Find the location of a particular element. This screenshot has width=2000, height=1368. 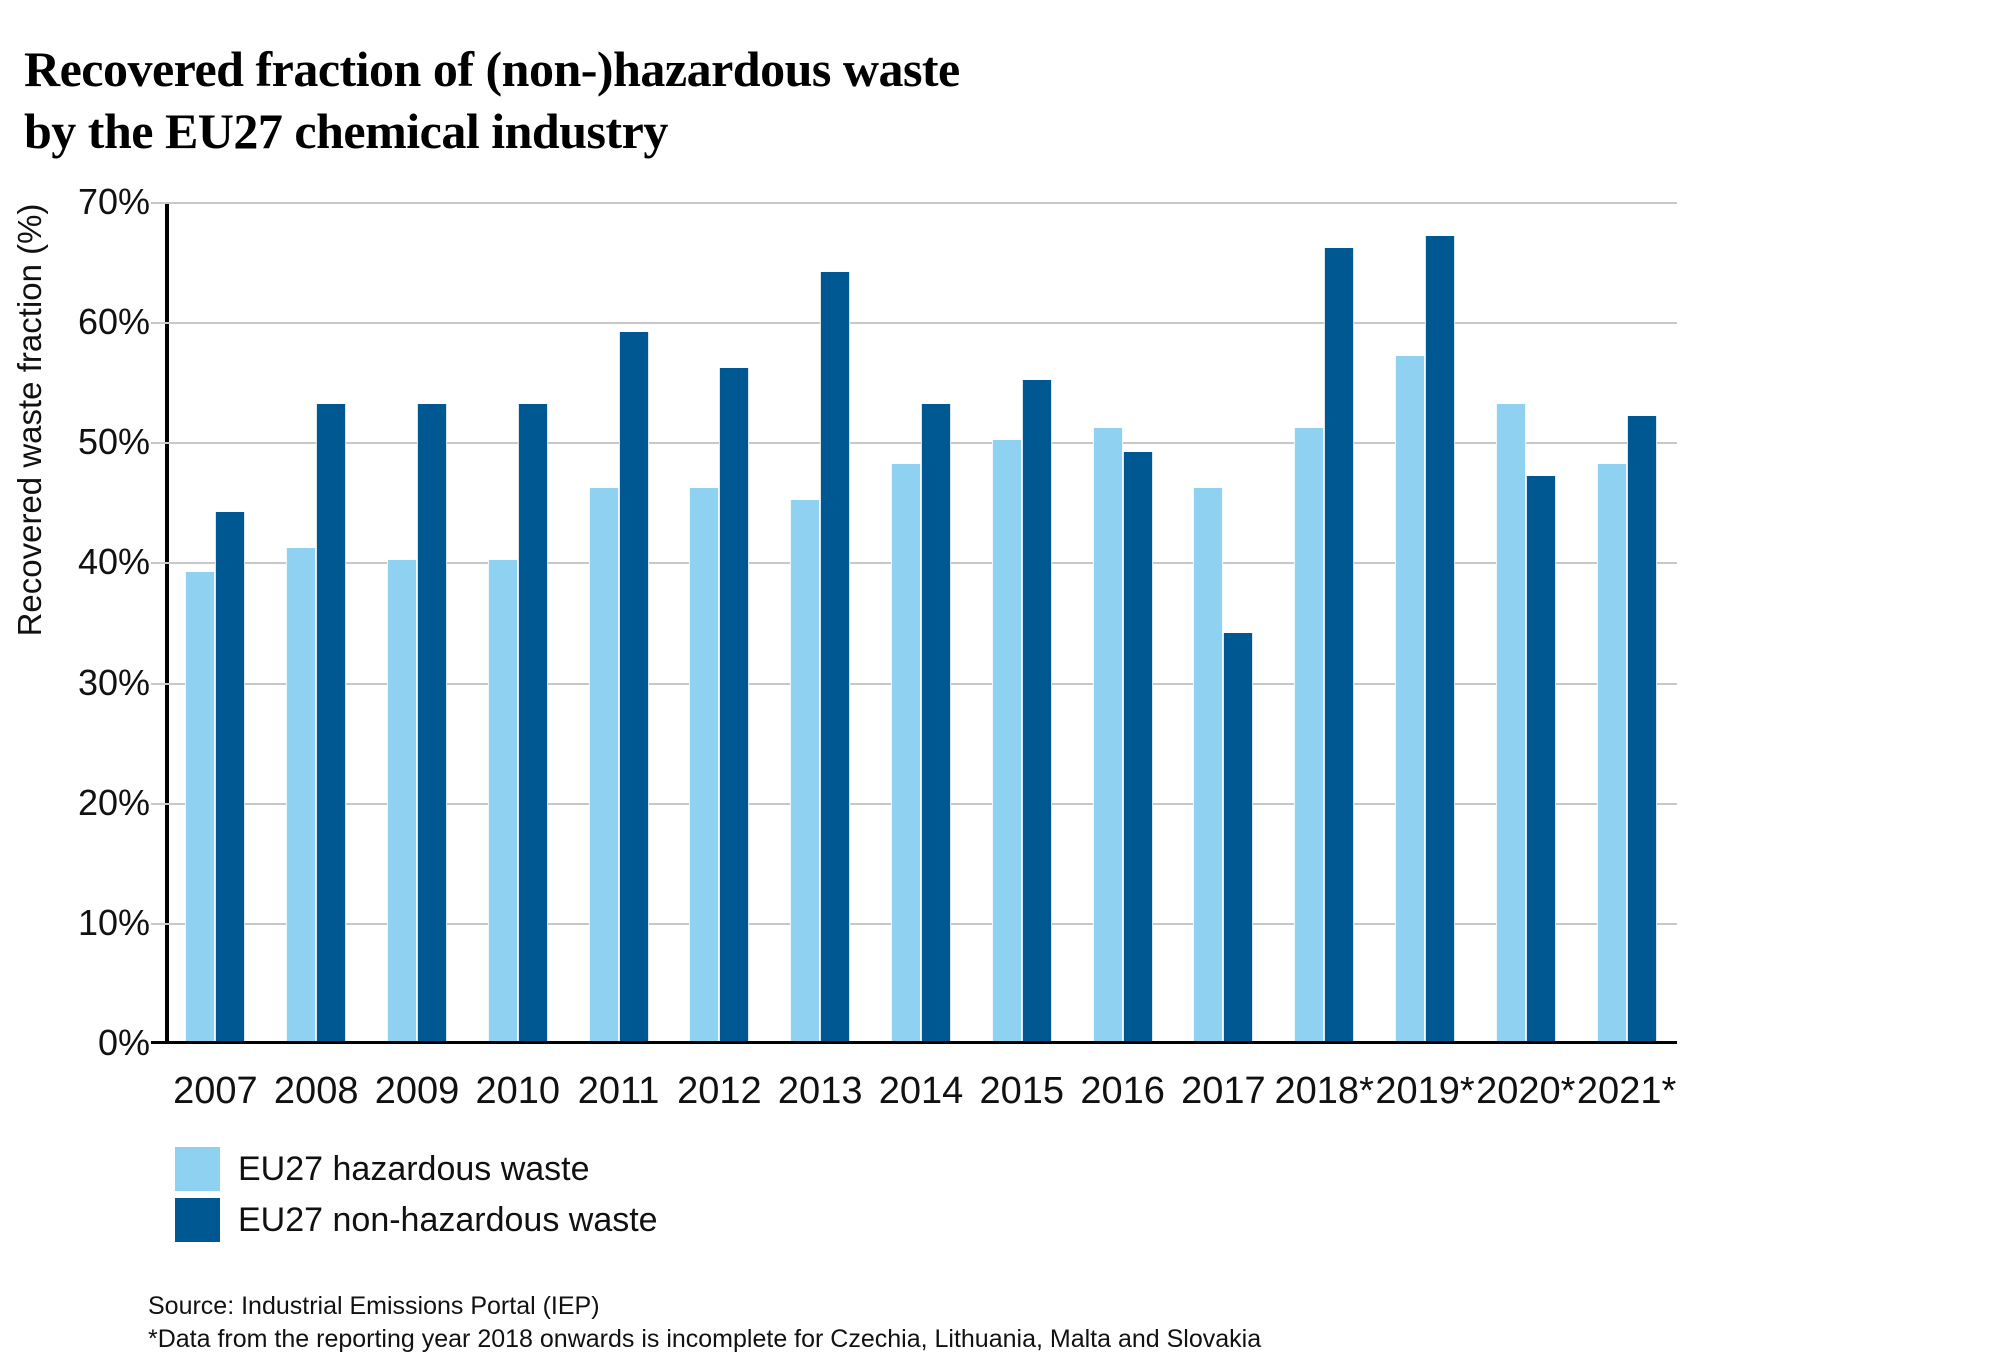

bar-non-hazardous-2011 is located at coordinates (633, 686).